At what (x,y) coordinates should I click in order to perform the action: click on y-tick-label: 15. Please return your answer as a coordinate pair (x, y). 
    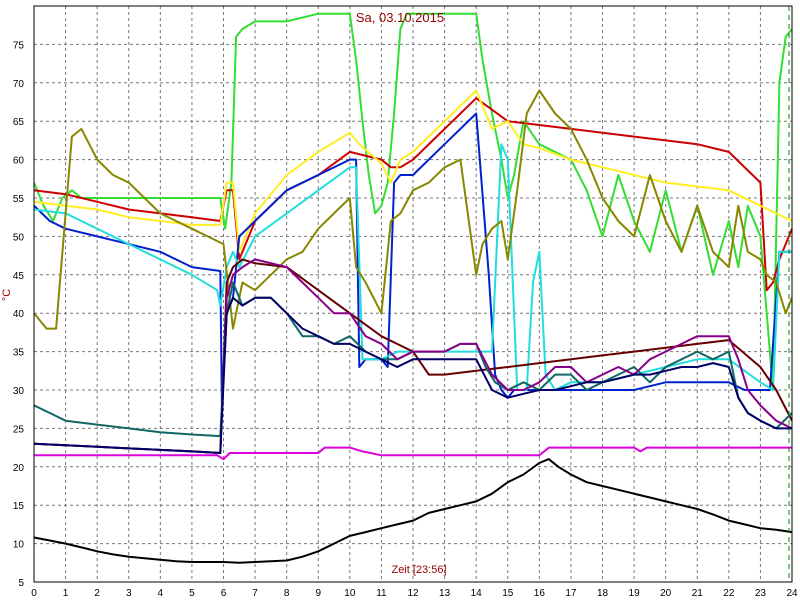
    Looking at the image, I should click on (19, 506).